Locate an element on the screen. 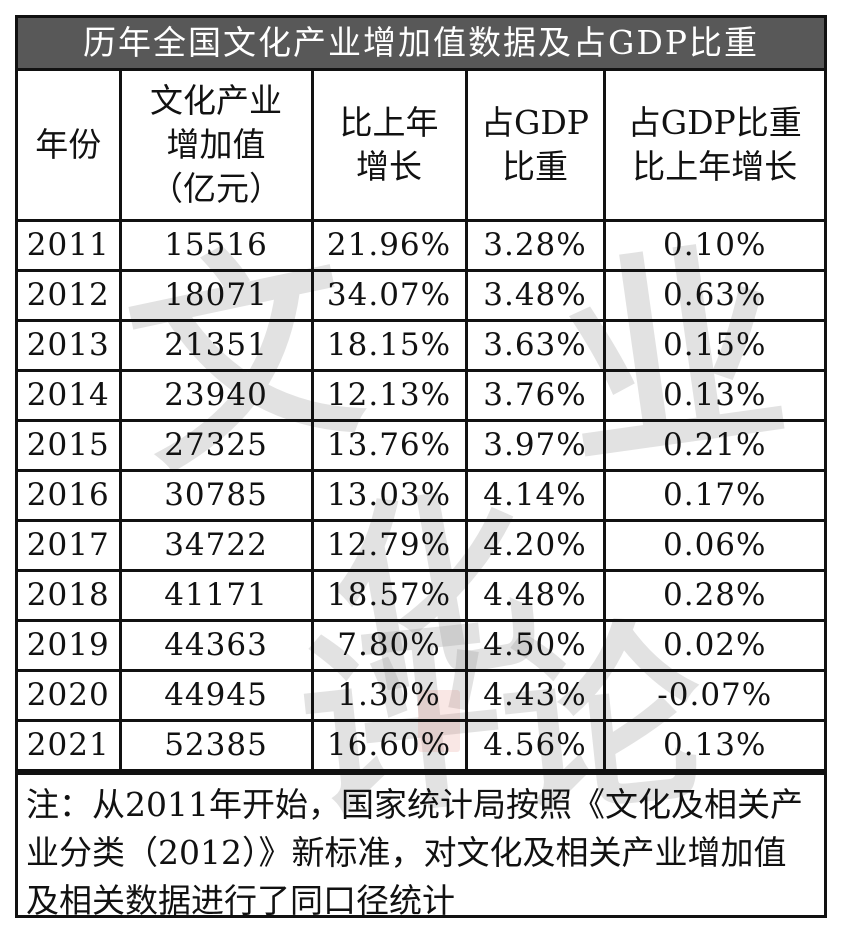 The width and height of the screenshot is (842, 936). column-header-line: 增长 is located at coordinates (389, 166).